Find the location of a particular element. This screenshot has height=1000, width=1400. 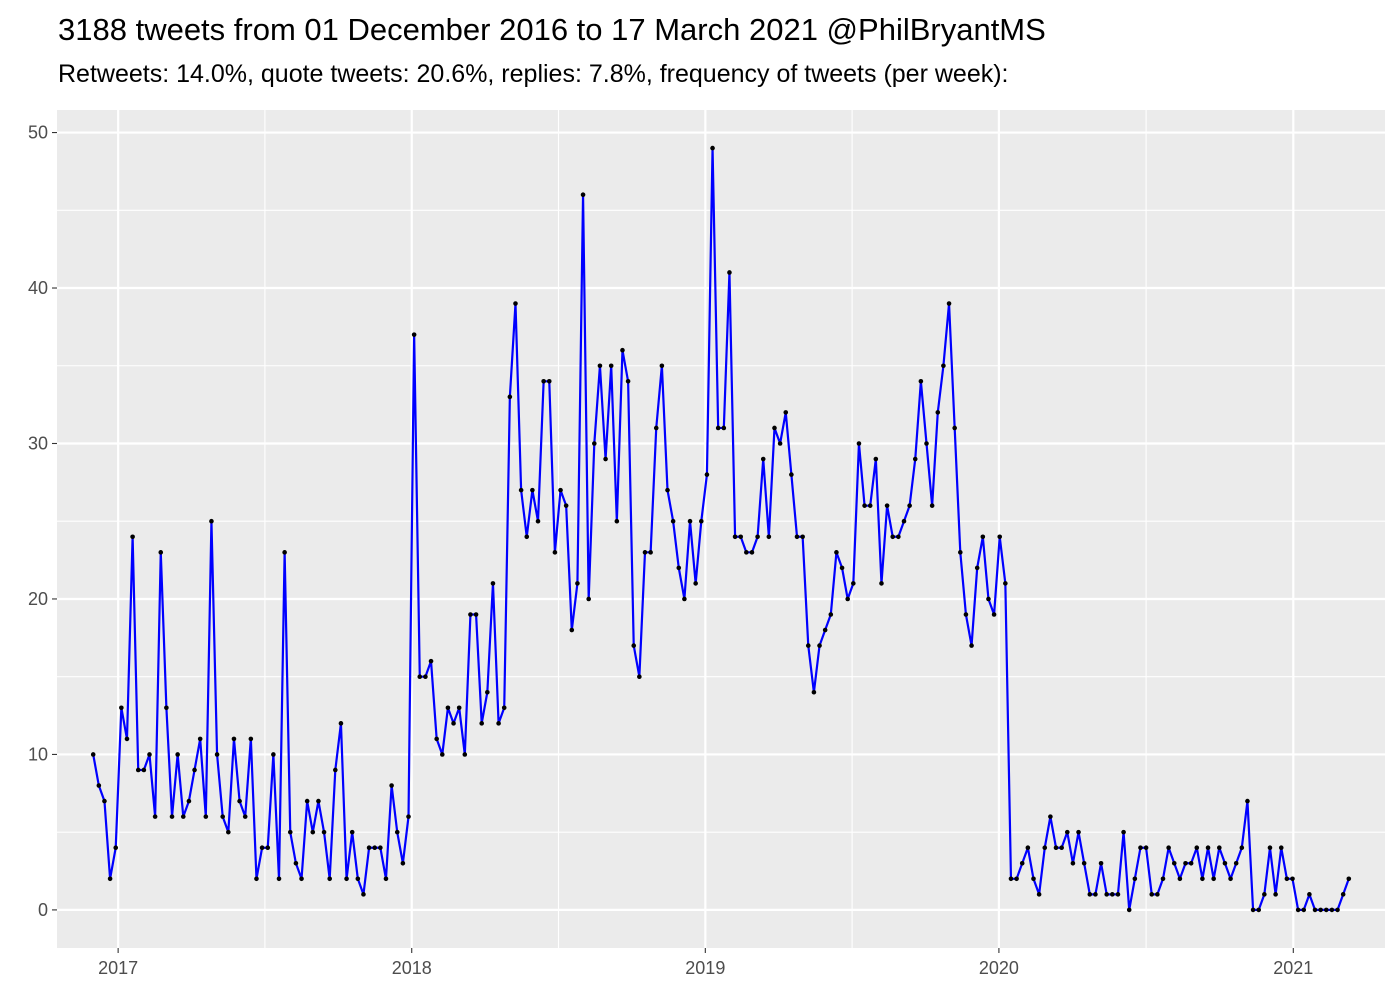

y-tick-label: 20 is located at coordinates (38, 599).